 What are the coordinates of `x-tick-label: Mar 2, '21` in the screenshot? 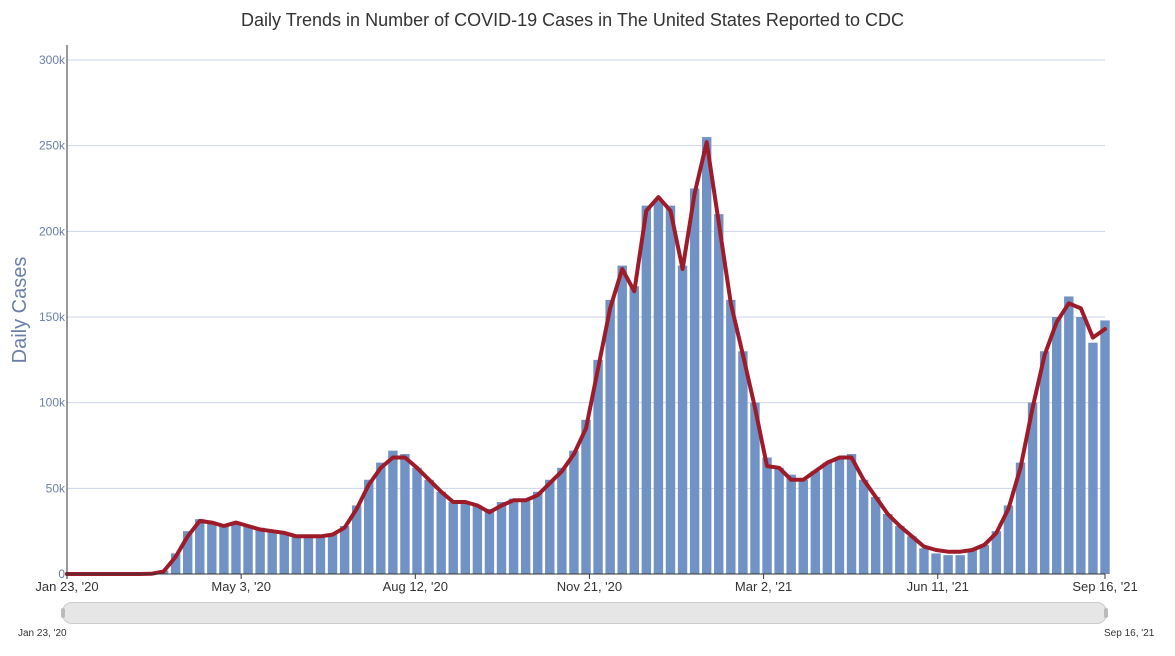 It's located at (763, 586).